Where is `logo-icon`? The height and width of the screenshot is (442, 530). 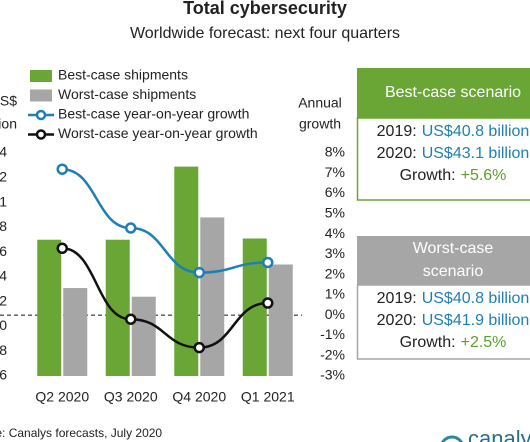
logo-icon is located at coordinates (452, 438).